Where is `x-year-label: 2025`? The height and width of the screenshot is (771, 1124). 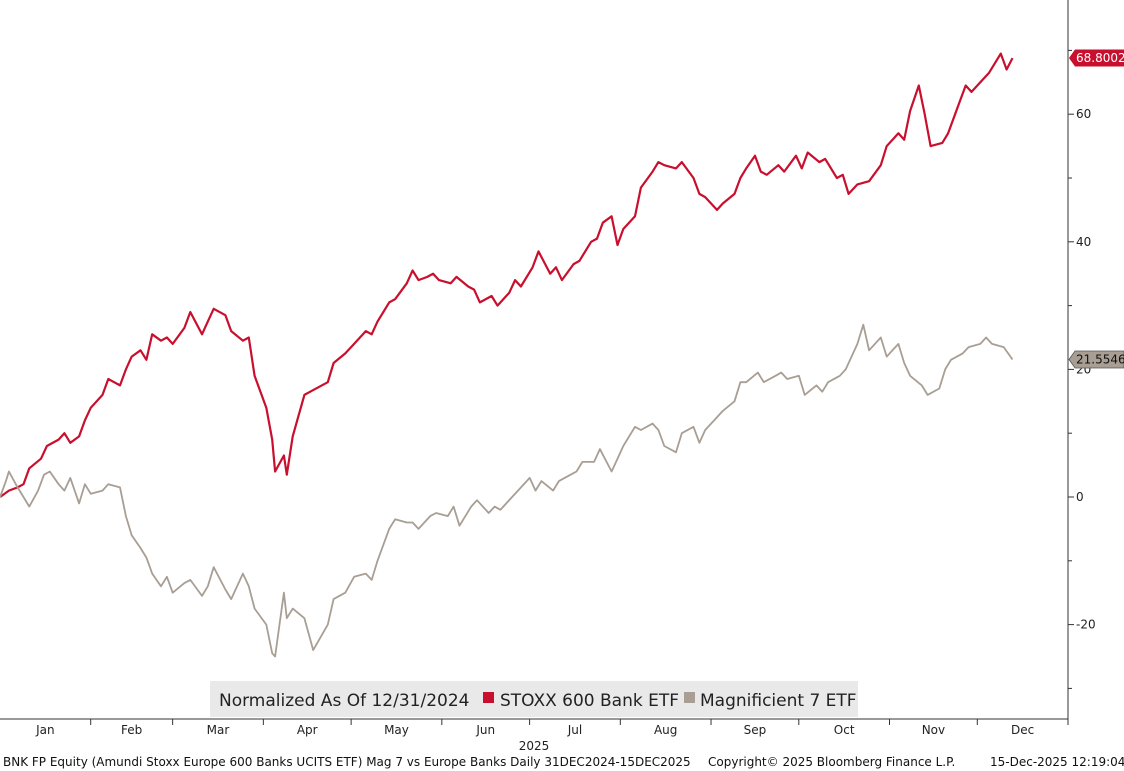
x-year-label: 2025 is located at coordinates (534, 745).